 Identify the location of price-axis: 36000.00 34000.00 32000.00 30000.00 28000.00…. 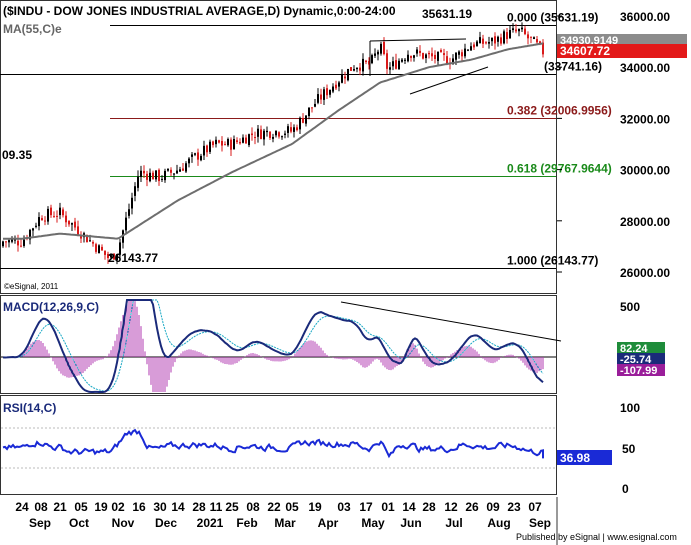
(613, 145).